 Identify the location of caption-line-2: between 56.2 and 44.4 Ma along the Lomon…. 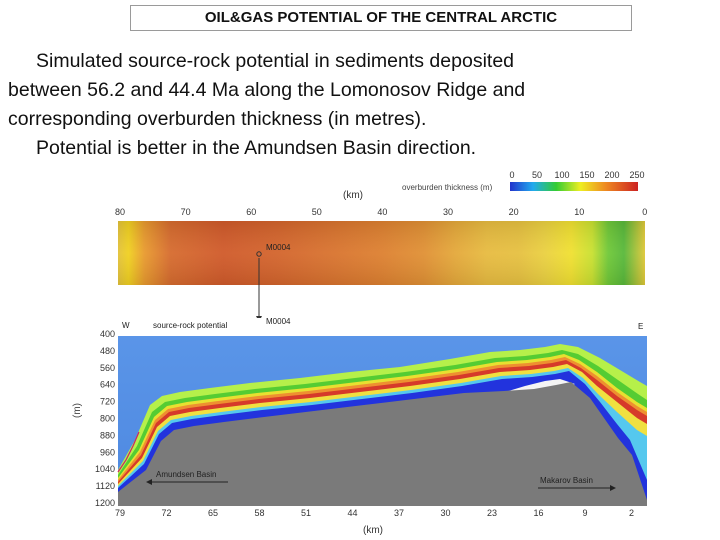
(267, 90).